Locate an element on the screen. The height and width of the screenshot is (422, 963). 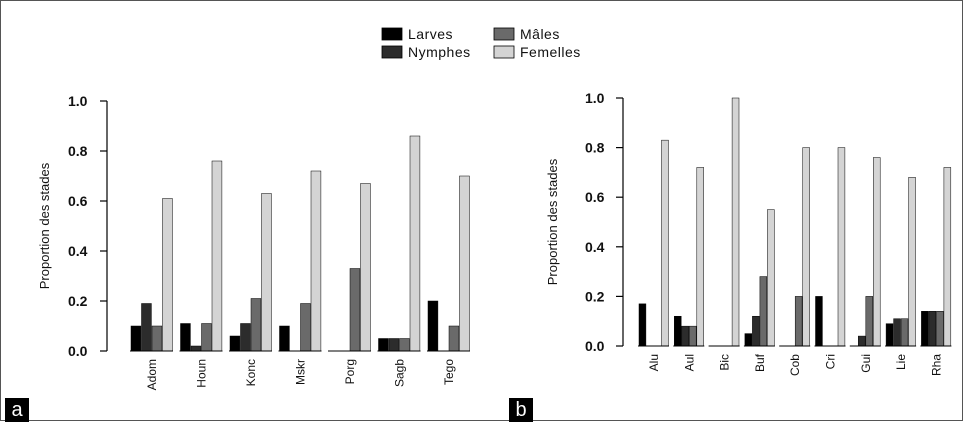
bar-Aul-Mâles is located at coordinates (692, 336).